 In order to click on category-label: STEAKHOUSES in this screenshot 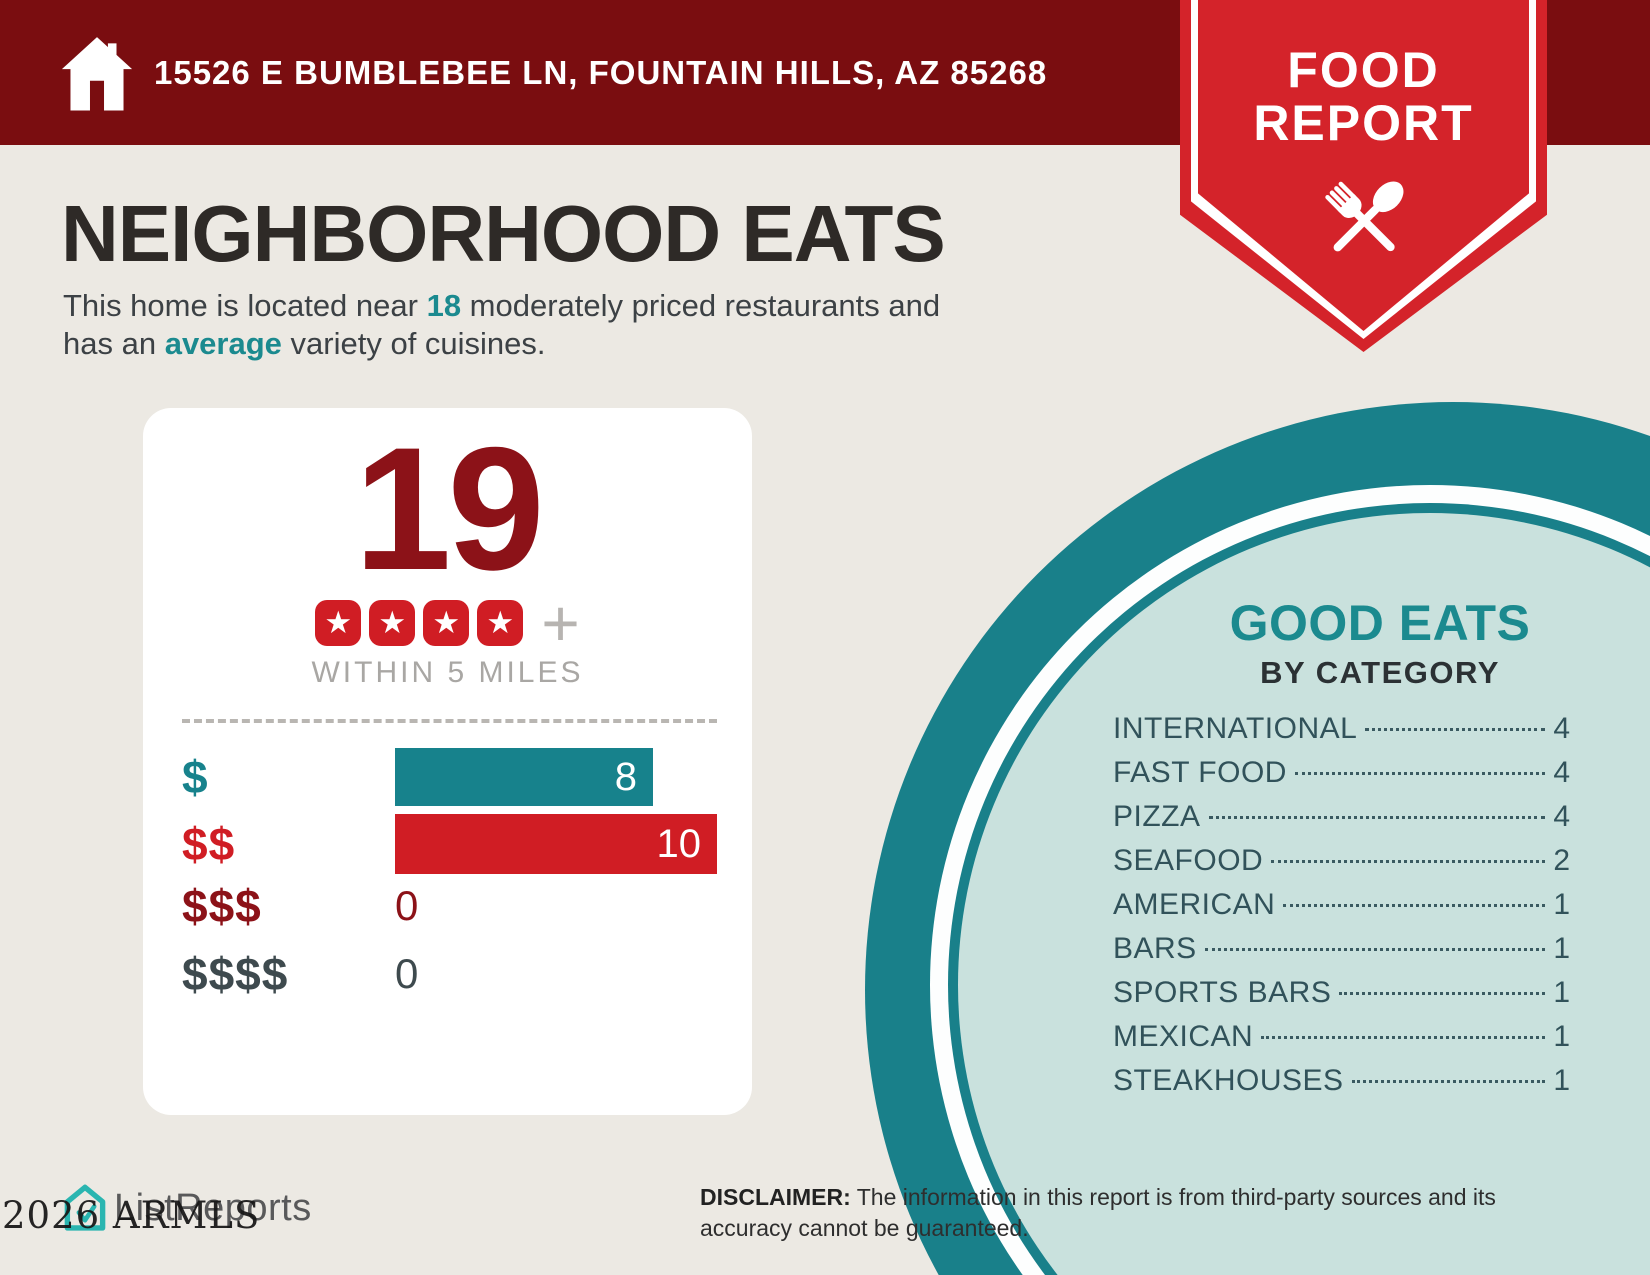, I will do `click(1228, 1080)`.